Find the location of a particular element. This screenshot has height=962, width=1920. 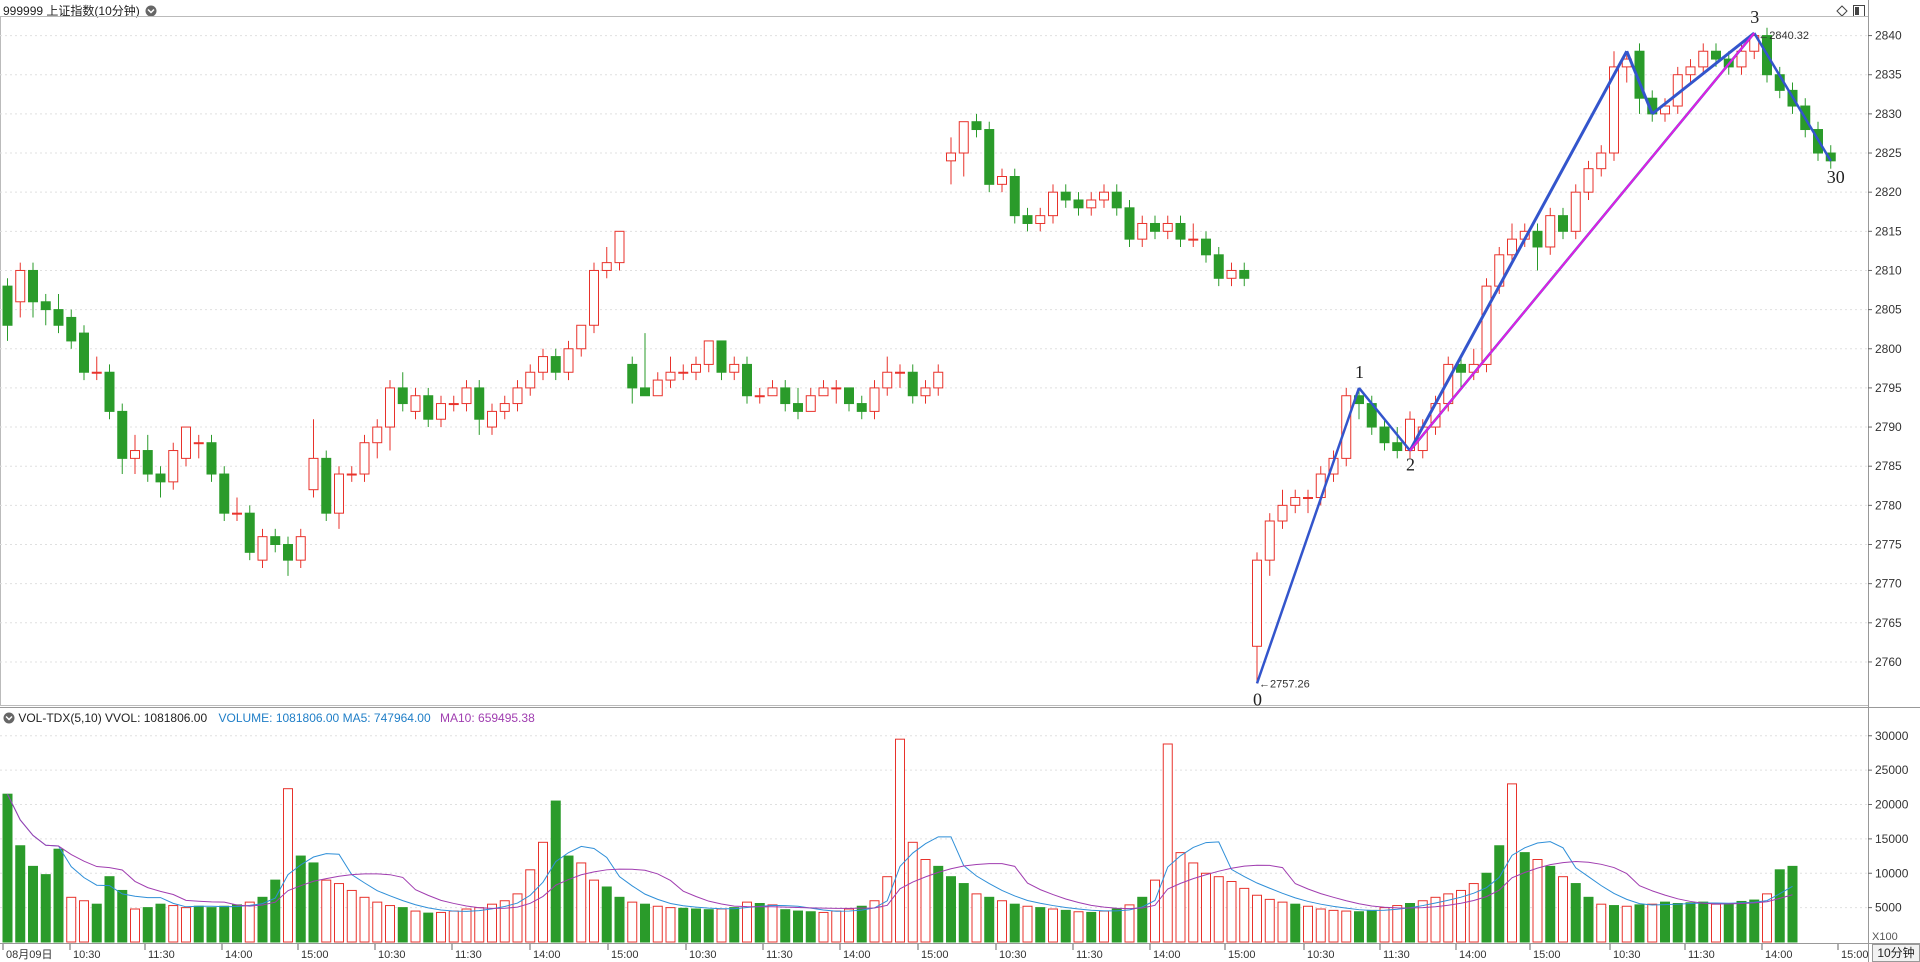

price-tick-label: 2795 is located at coordinates (1888, 388).